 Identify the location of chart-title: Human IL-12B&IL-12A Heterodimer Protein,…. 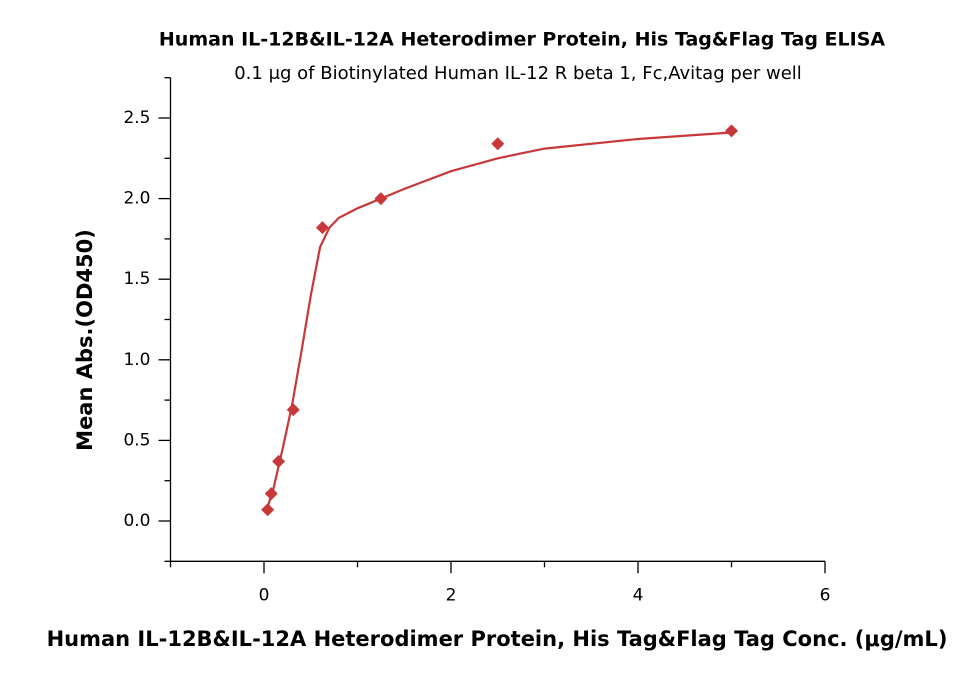
(522, 40).